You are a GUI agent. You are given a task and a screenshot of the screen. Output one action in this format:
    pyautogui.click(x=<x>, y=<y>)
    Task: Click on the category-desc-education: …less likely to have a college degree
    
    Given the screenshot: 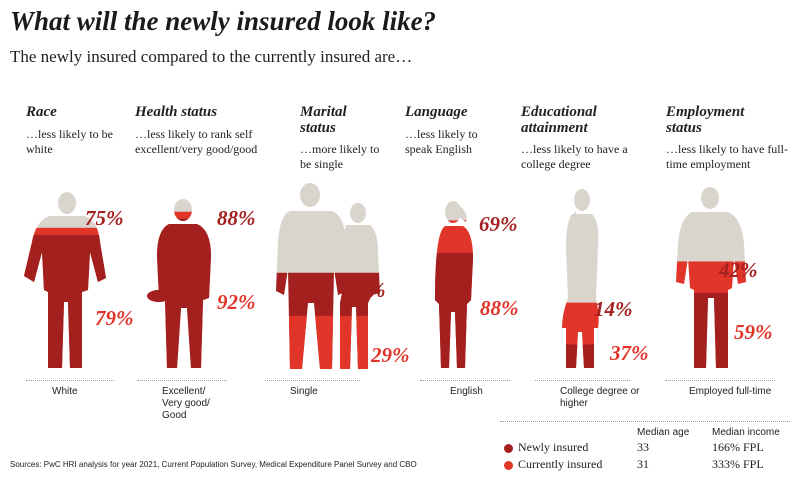 What is the action you would take?
    pyautogui.click(x=574, y=156)
    